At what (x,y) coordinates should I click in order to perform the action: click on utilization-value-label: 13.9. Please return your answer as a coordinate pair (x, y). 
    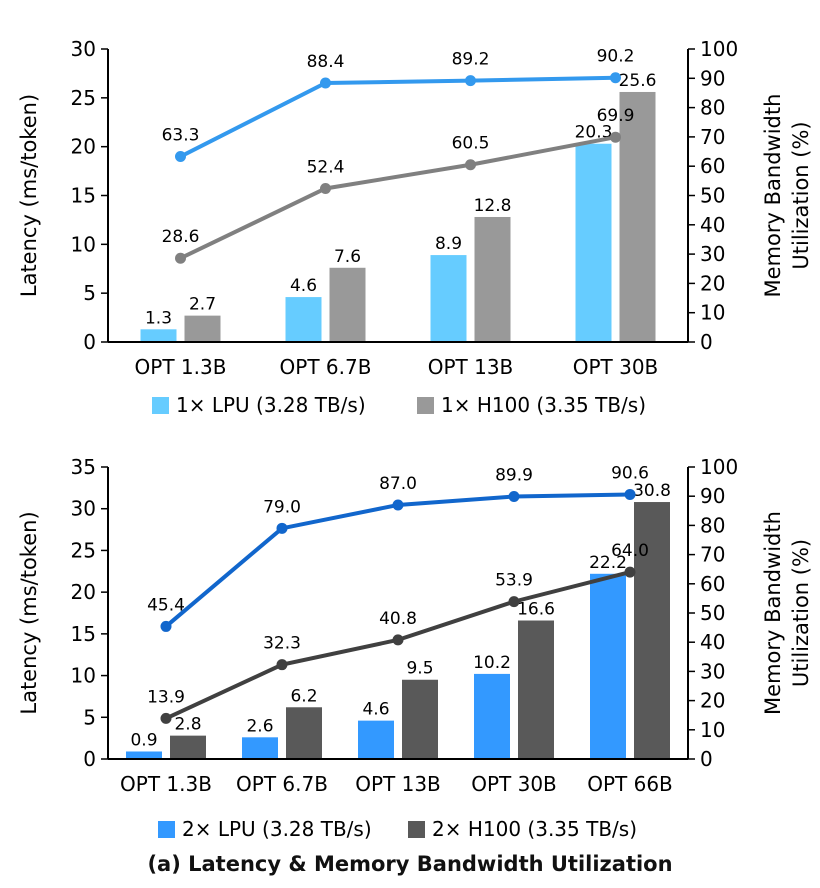
    Looking at the image, I should click on (166, 697).